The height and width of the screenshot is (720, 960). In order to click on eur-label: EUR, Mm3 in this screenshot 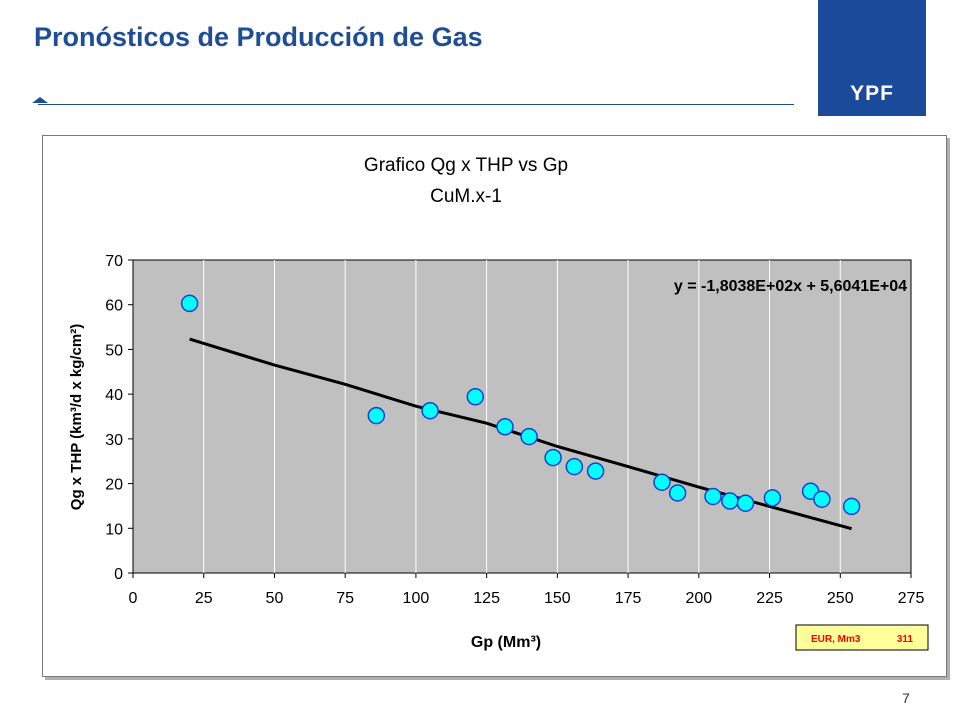, I will do `click(836, 639)`.